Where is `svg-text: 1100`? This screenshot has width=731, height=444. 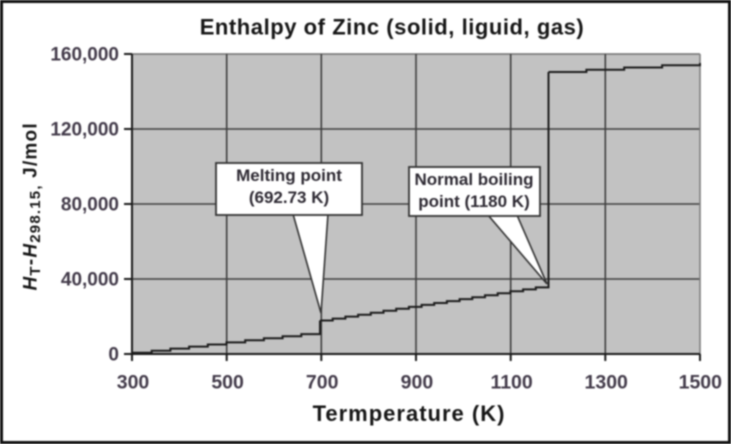 svg-text: 1100 is located at coordinates (511, 383).